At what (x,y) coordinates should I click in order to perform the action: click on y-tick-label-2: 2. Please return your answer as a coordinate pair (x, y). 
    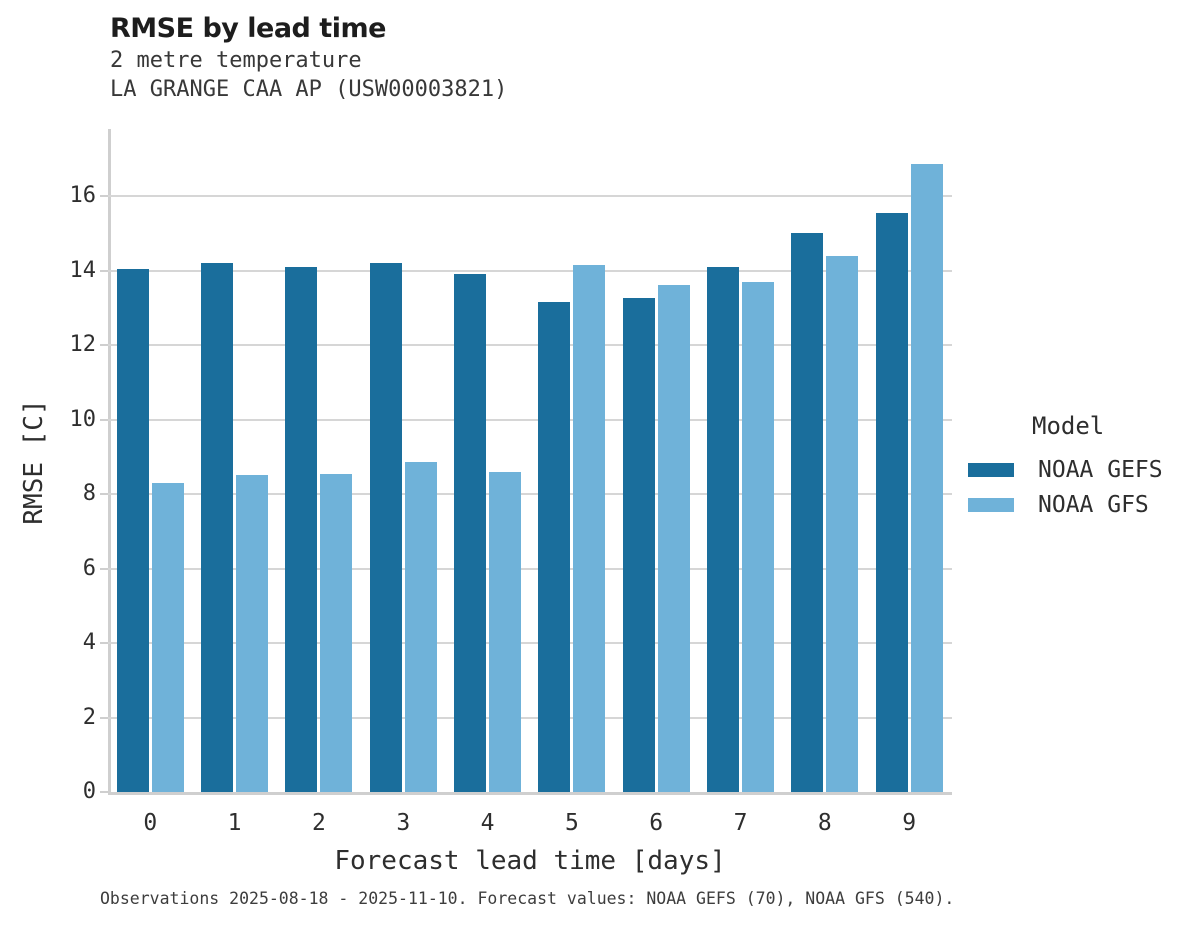
    Looking at the image, I should click on (89, 717).